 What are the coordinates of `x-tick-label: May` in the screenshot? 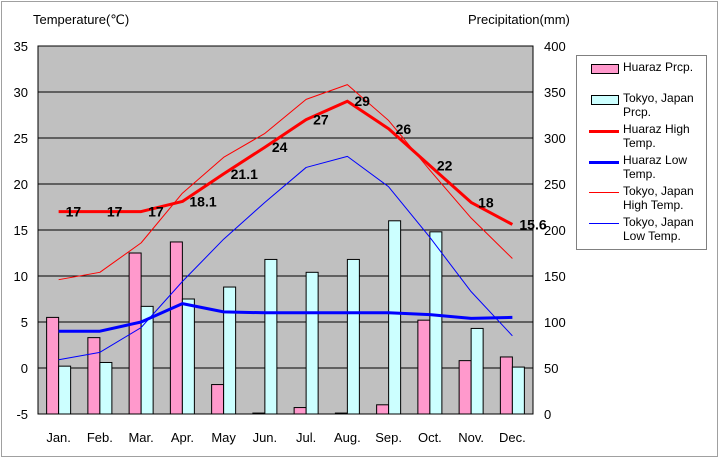 It's located at (223, 437).